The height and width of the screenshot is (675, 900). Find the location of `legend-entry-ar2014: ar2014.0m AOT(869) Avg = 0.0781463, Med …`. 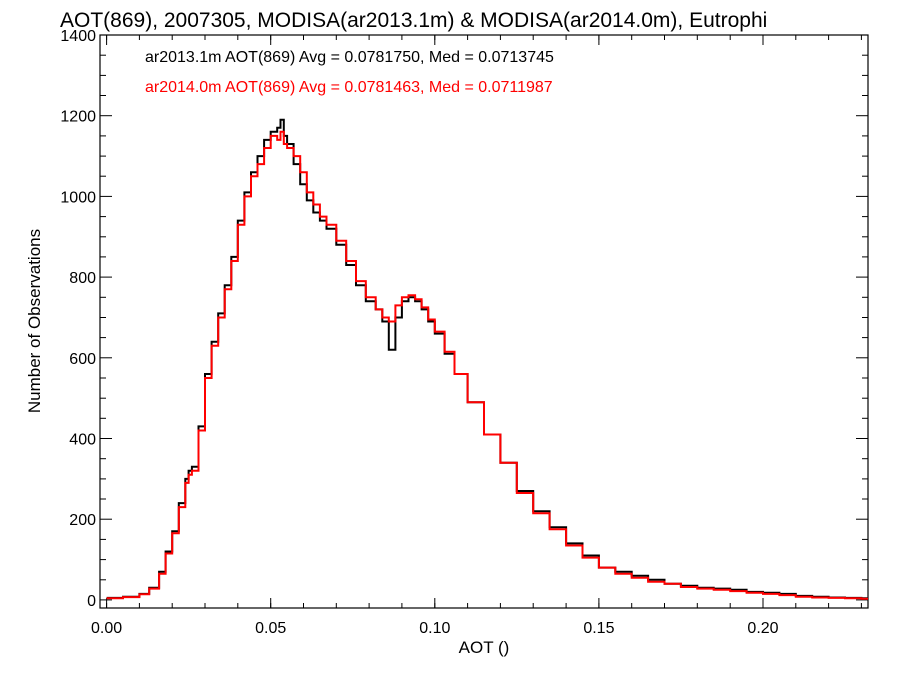

legend-entry-ar2014: ar2014.0m AOT(869) Avg = 0.0781463, Med … is located at coordinates (349, 87).